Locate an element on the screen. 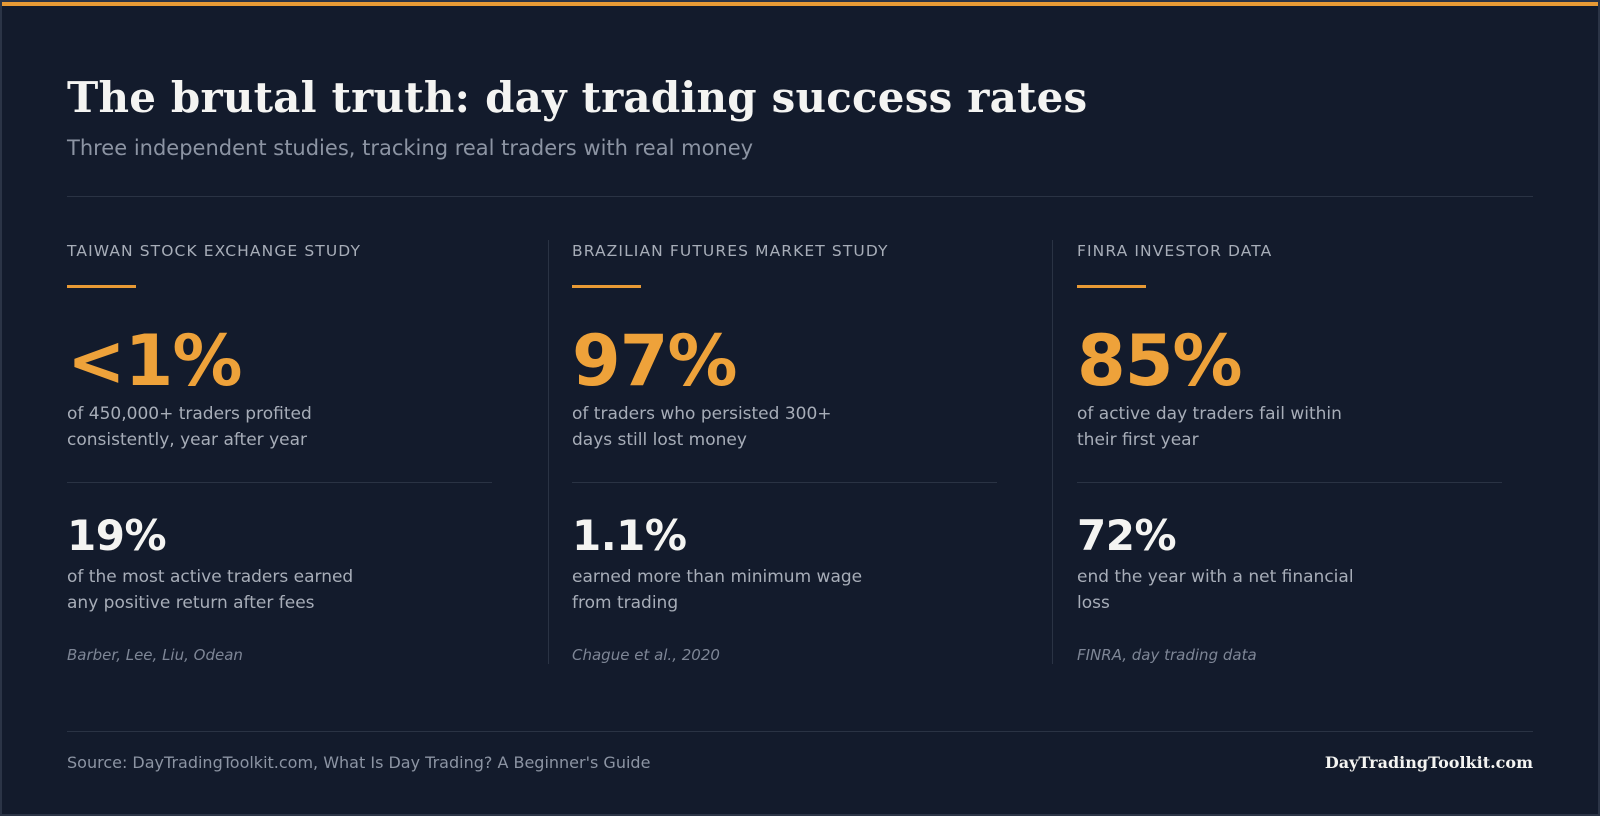  header-divider is located at coordinates (800, 196).